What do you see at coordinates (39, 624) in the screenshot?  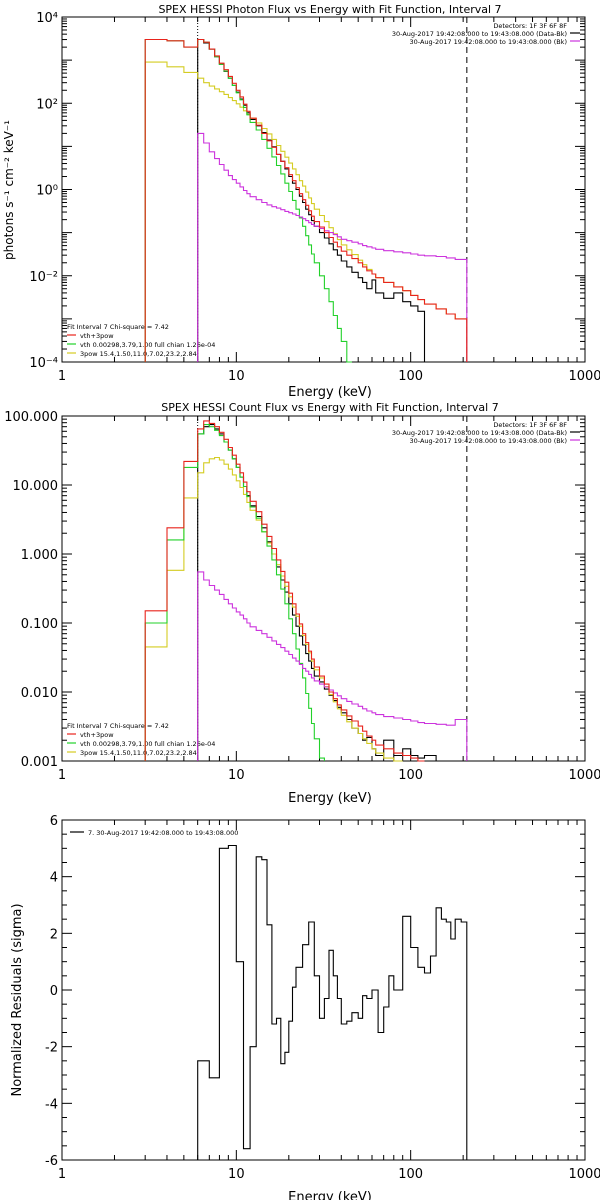 I see `count-flux-y-tick-label: 0.100` at bounding box center [39, 624].